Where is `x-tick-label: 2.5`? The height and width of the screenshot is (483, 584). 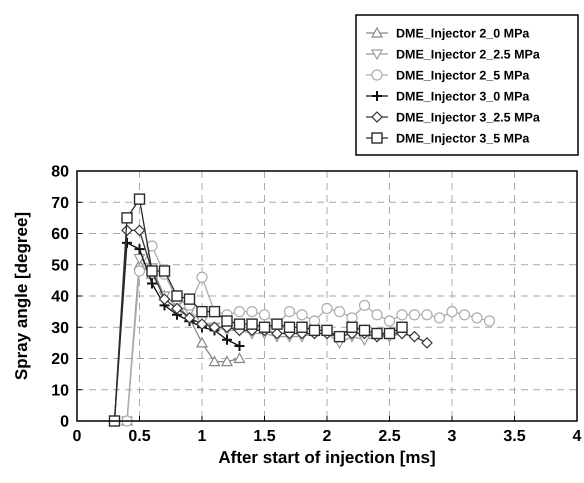
x-tick-label: 2.5 is located at coordinates (389, 436).